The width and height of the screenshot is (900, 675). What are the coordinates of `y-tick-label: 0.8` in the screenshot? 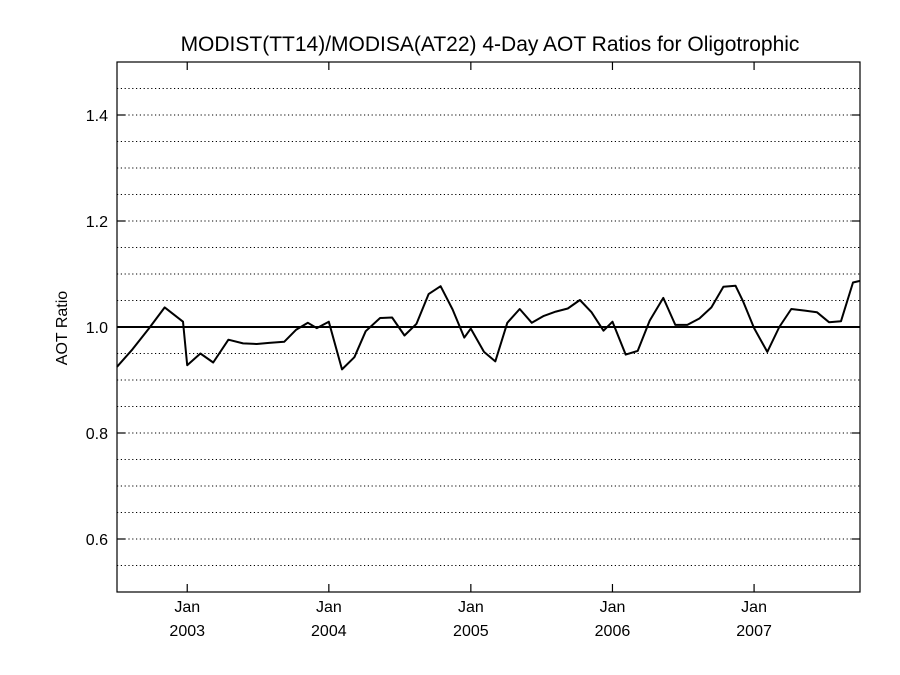 It's located at (97, 434).